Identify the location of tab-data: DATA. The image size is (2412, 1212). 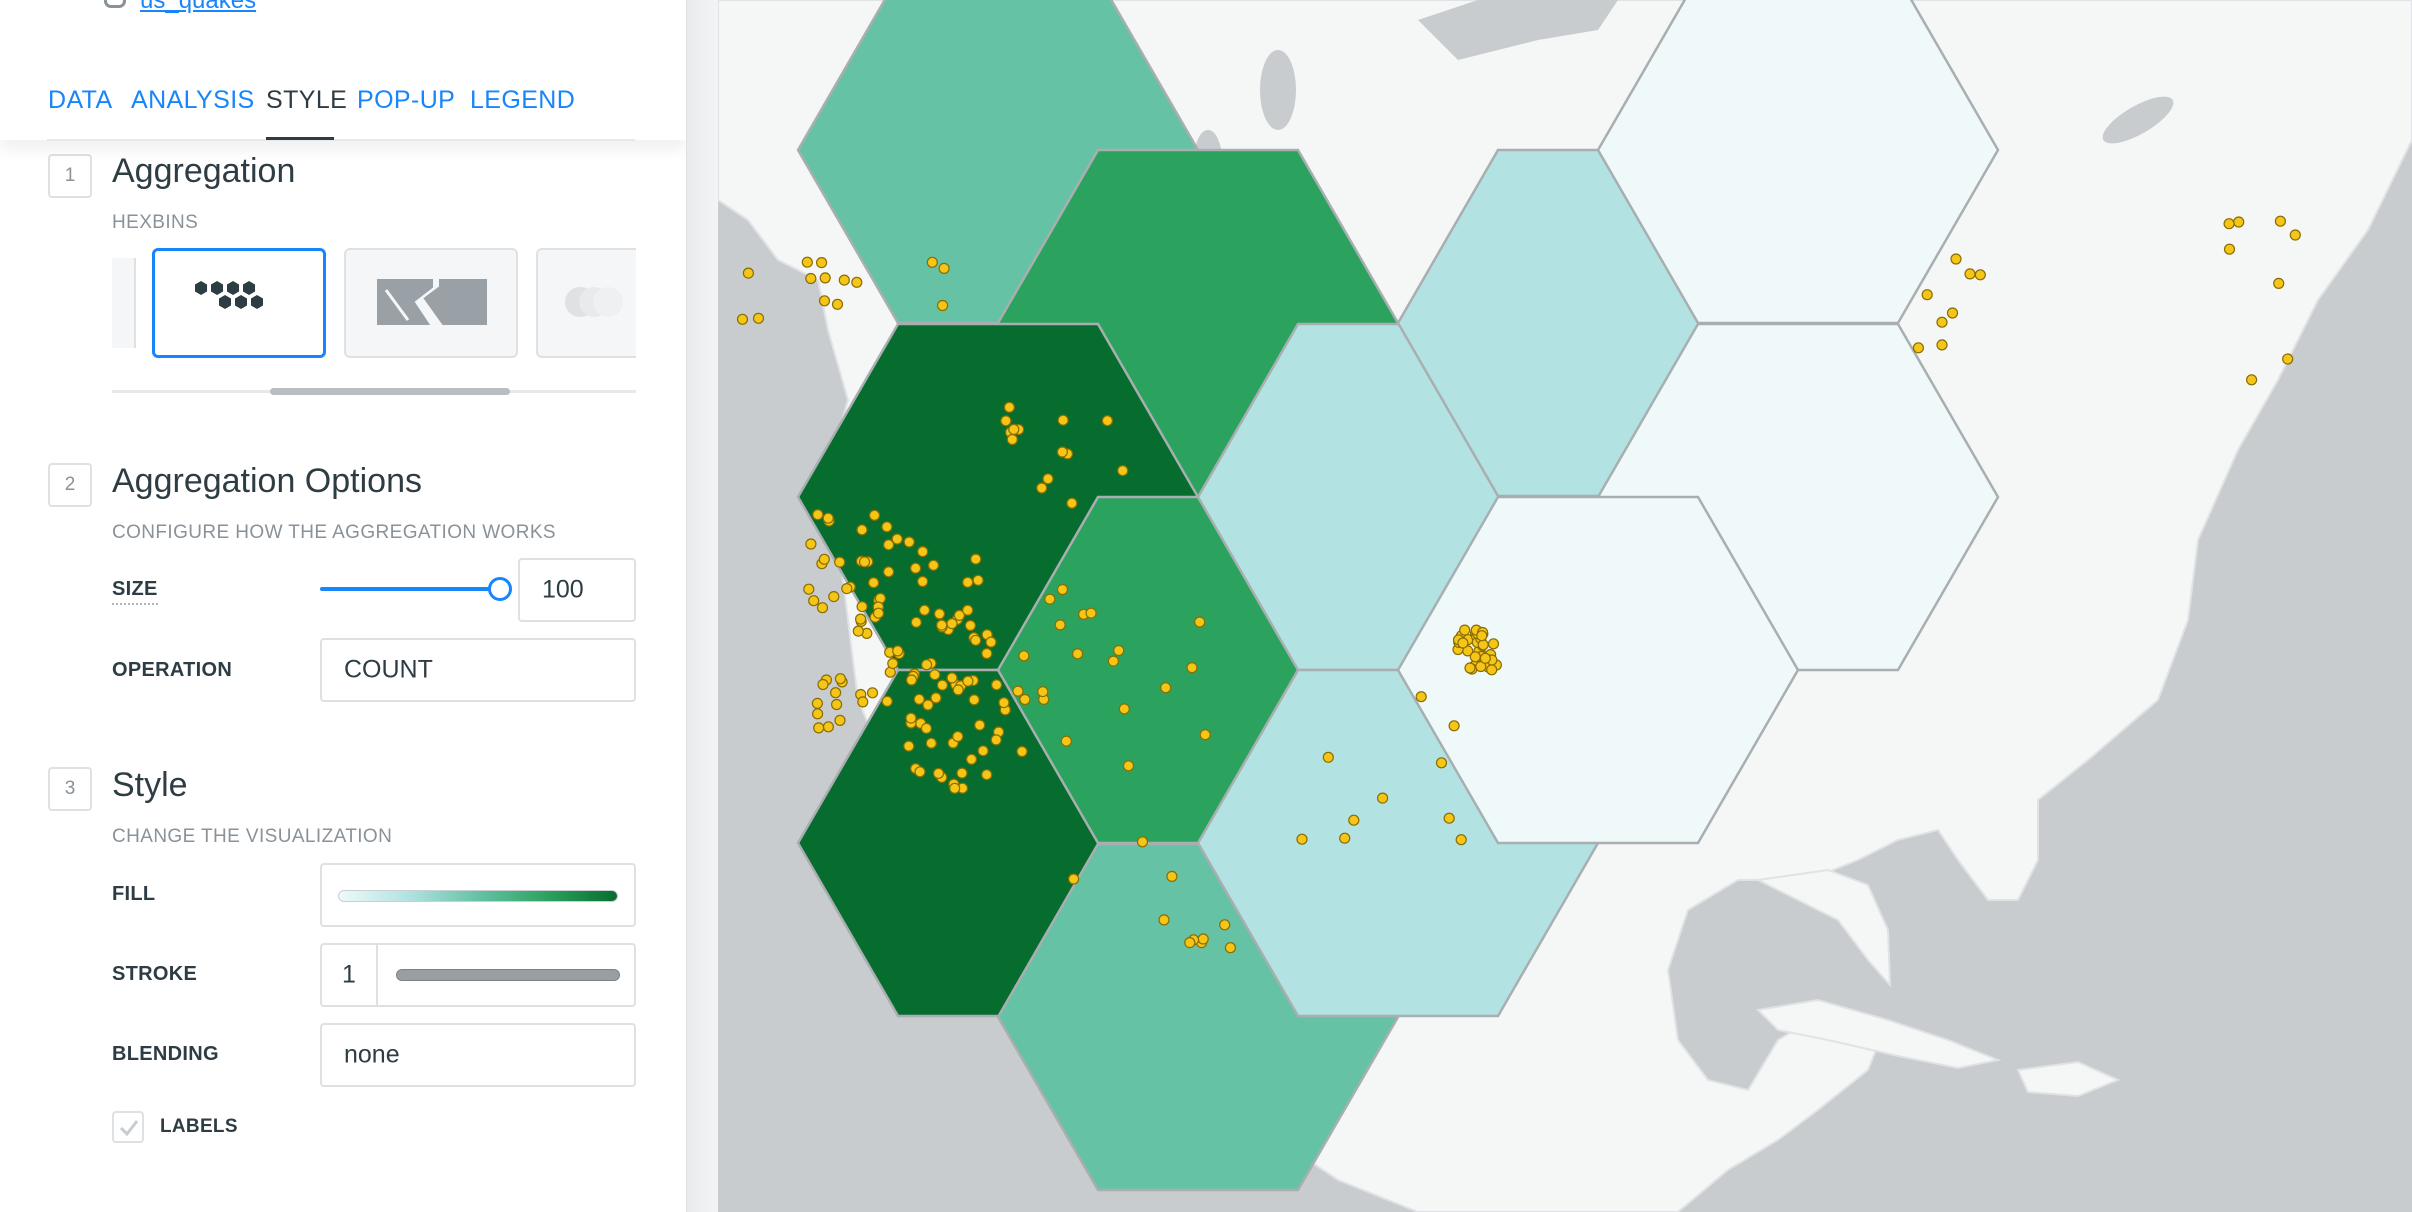
(80, 100).